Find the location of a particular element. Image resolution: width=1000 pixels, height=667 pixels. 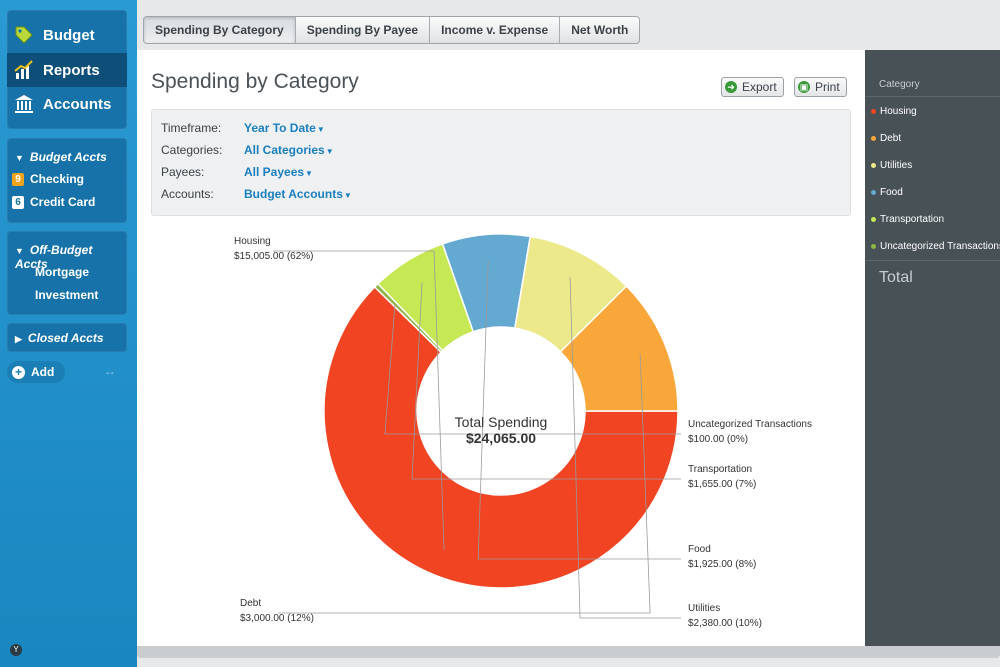

accounts-label: Accounts: is located at coordinates (187, 194).